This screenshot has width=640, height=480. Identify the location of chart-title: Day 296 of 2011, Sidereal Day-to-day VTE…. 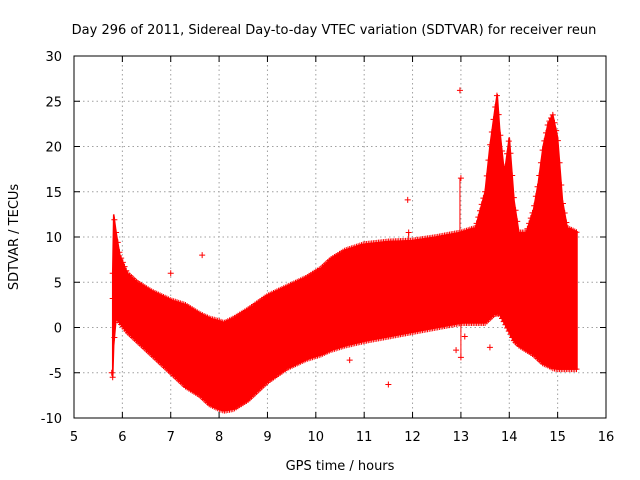
(334, 30).